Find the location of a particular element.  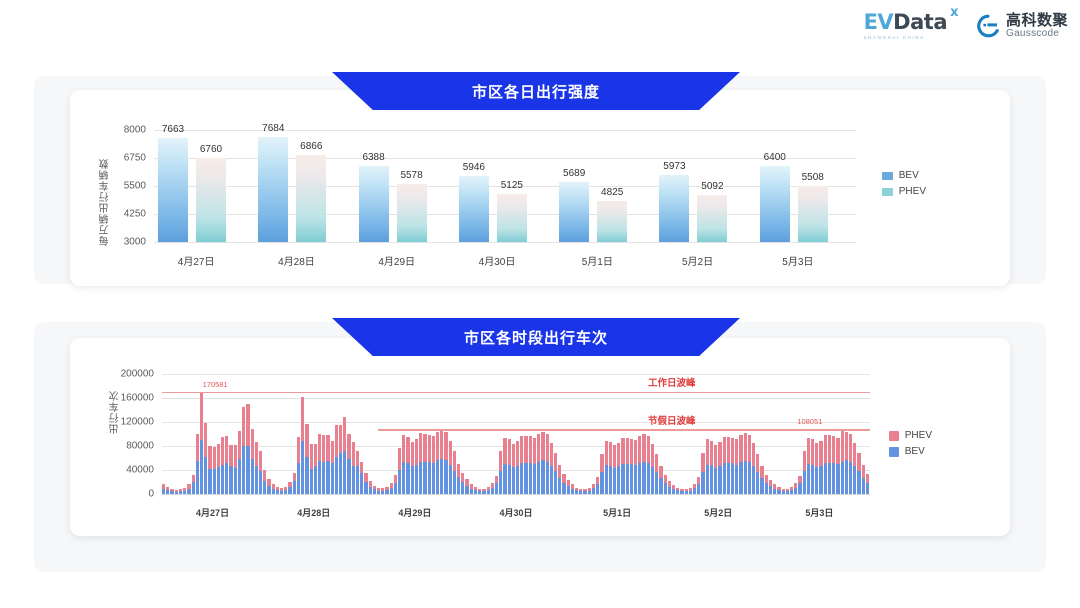

gausscode-logo: 高科数聚 Gausscode is located at coordinates (1022, 26).